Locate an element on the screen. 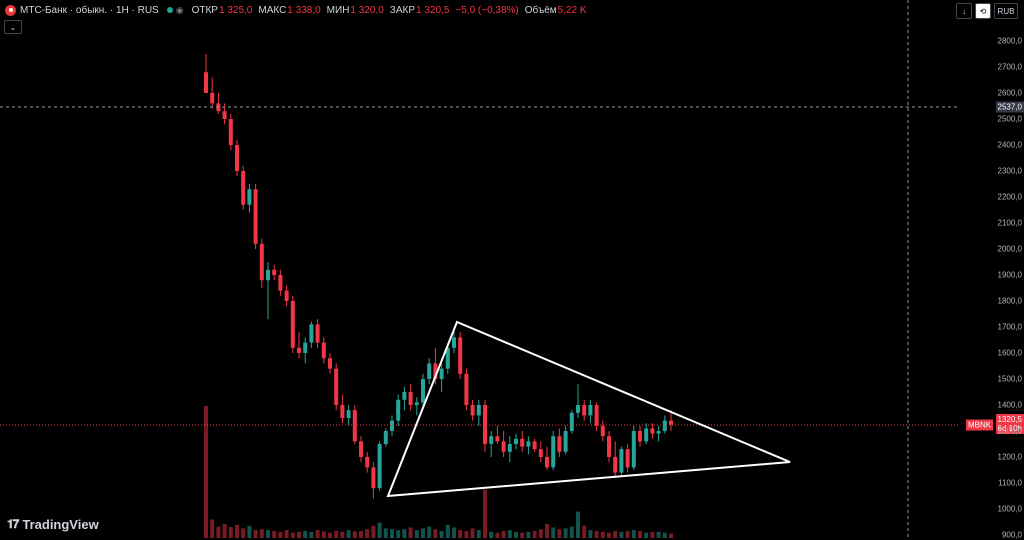  countdown: 6d 10h is located at coordinates (1009, 428).